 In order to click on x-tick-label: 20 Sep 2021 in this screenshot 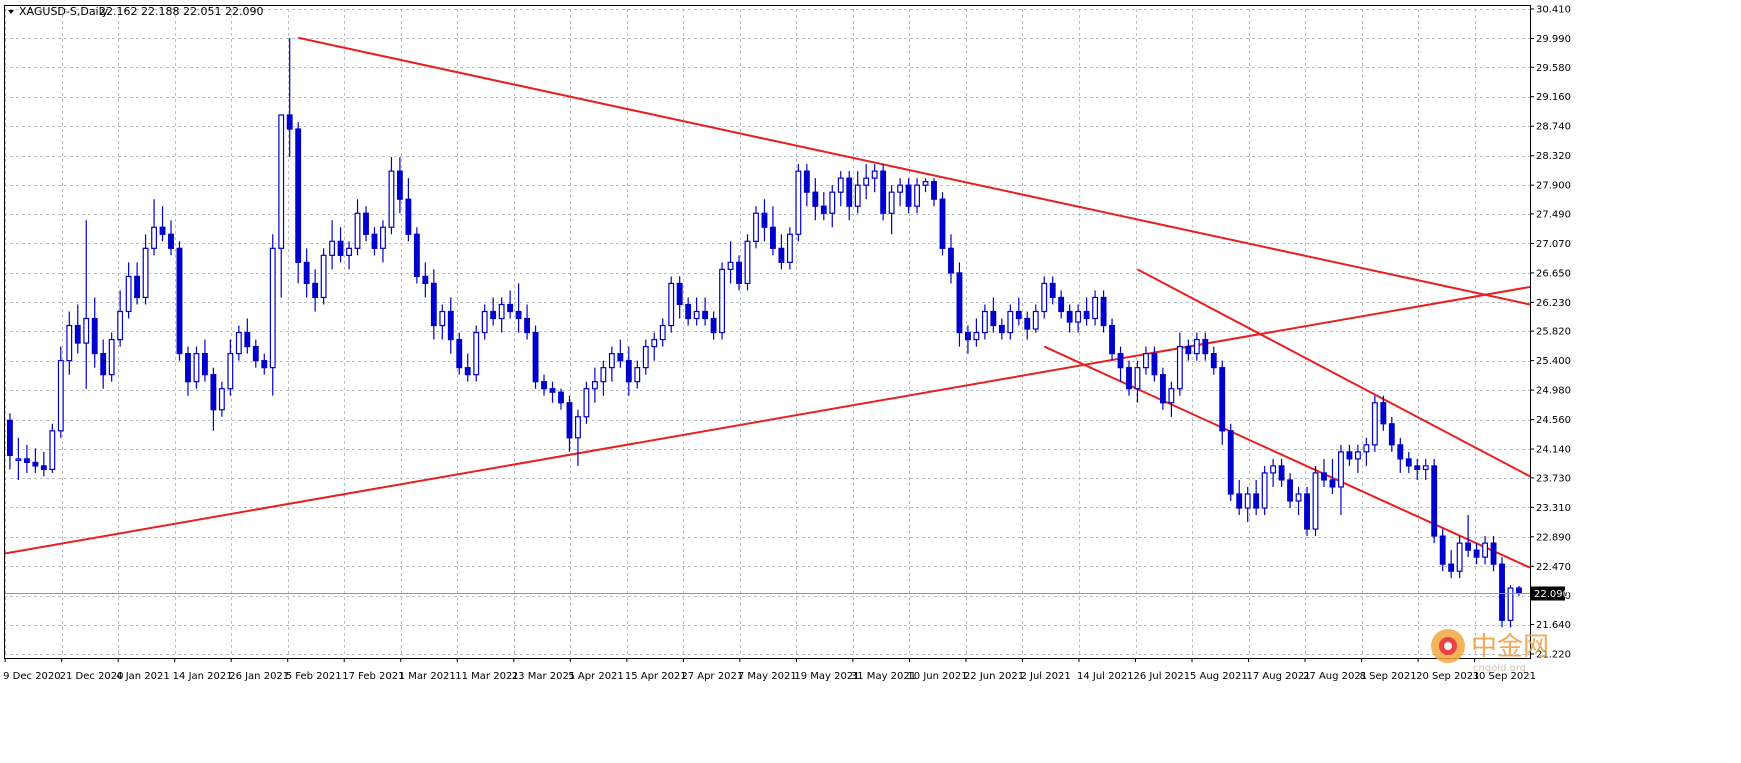, I will do `click(1447, 676)`.